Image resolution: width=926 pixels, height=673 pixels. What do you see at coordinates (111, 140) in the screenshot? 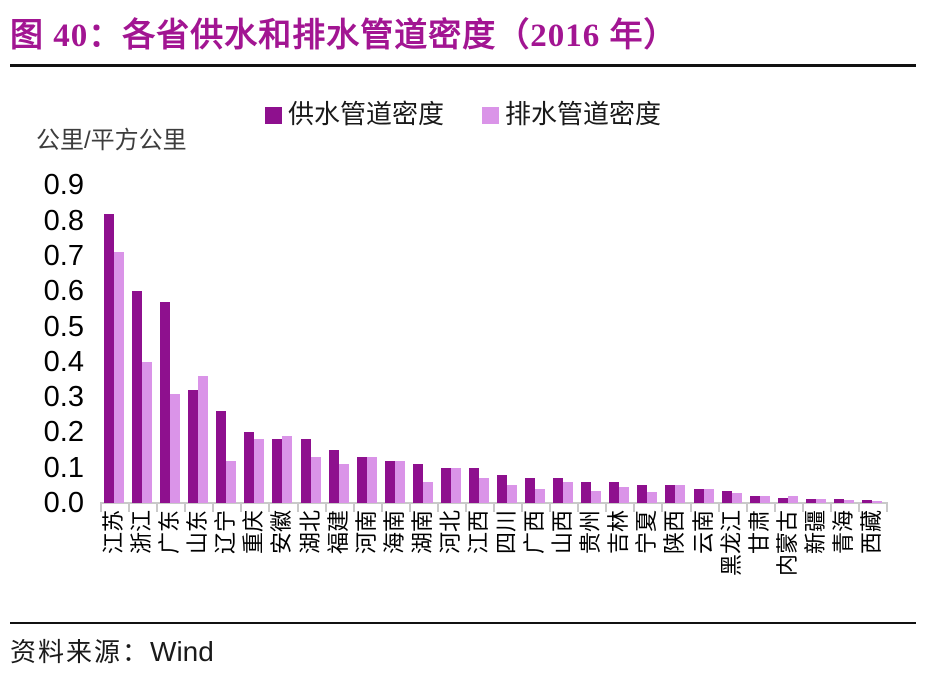
I see `y-axis-unit-label: 公里/平方公里` at bounding box center [111, 140].